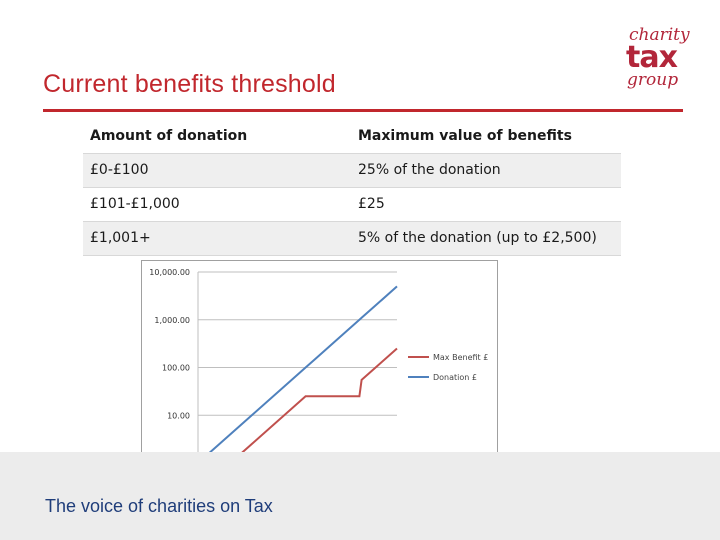 The image size is (720, 540). What do you see at coordinates (363, 110) in the screenshot?
I see `title-divider` at bounding box center [363, 110].